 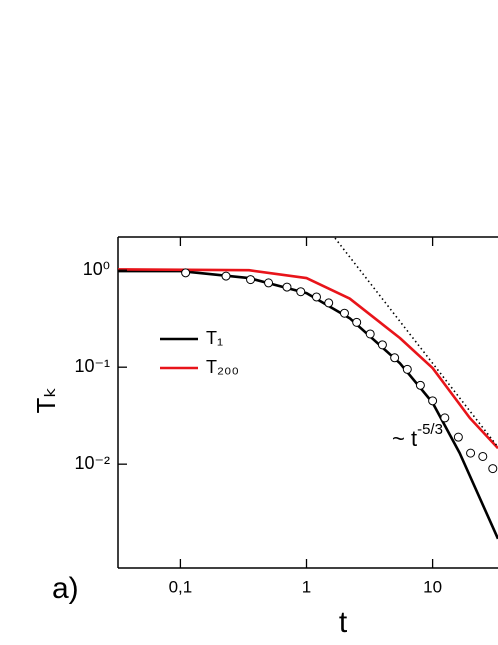 What do you see at coordinates (92, 463) in the screenshot?
I see `y-tick-label: 10⁻²` at bounding box center [92, 463].